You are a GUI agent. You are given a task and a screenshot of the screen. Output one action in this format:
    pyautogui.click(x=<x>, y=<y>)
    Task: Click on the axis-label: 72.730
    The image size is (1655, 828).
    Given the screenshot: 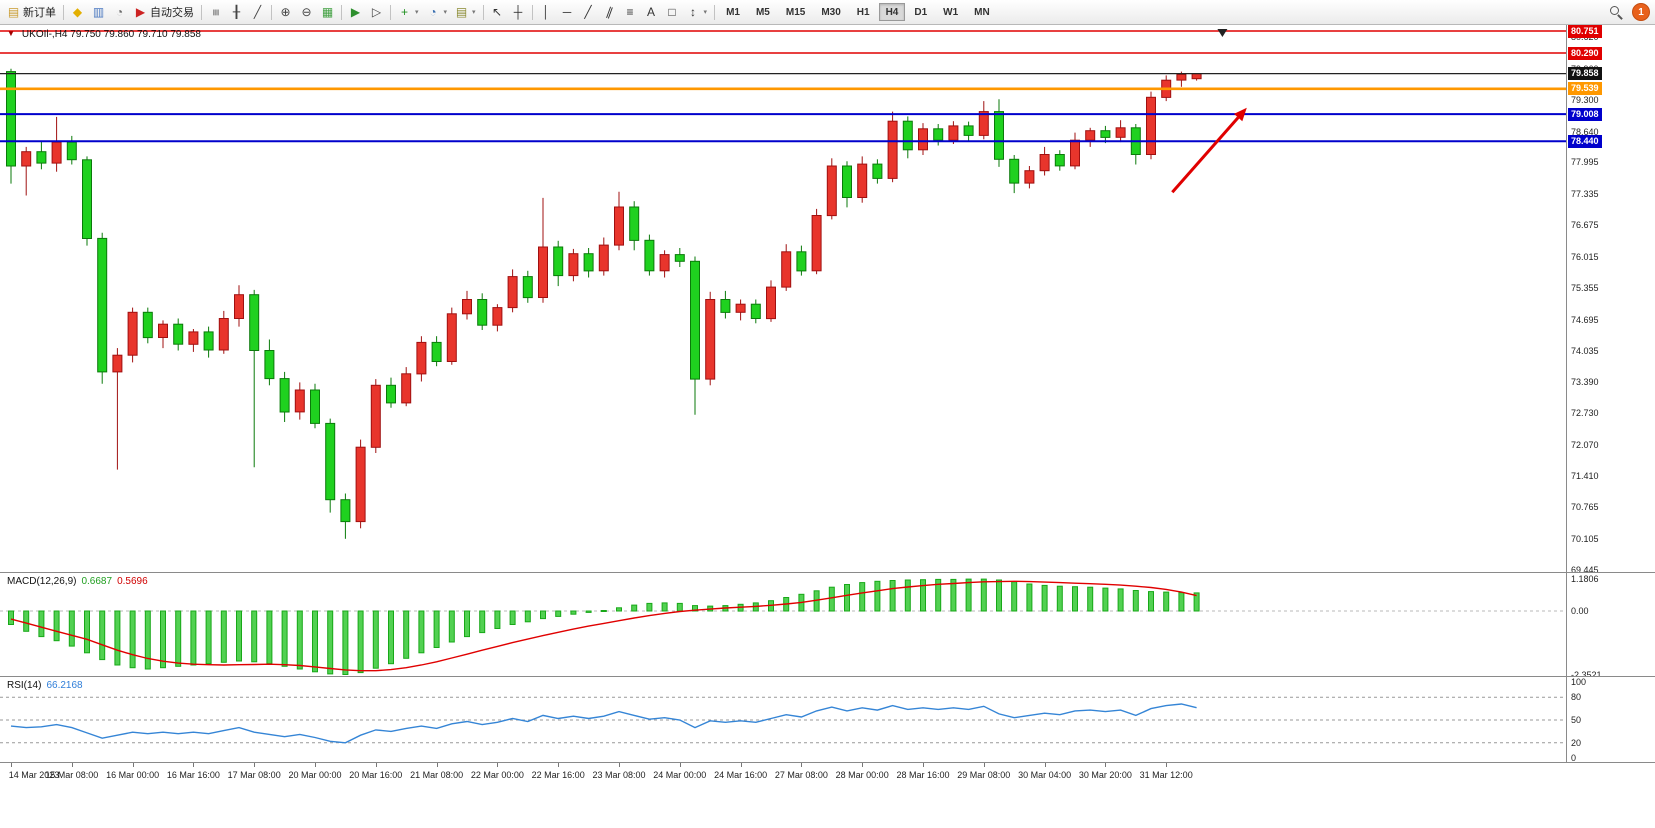 What is the action you would take?
    pyautogui.click(x=1585, y=413)
    